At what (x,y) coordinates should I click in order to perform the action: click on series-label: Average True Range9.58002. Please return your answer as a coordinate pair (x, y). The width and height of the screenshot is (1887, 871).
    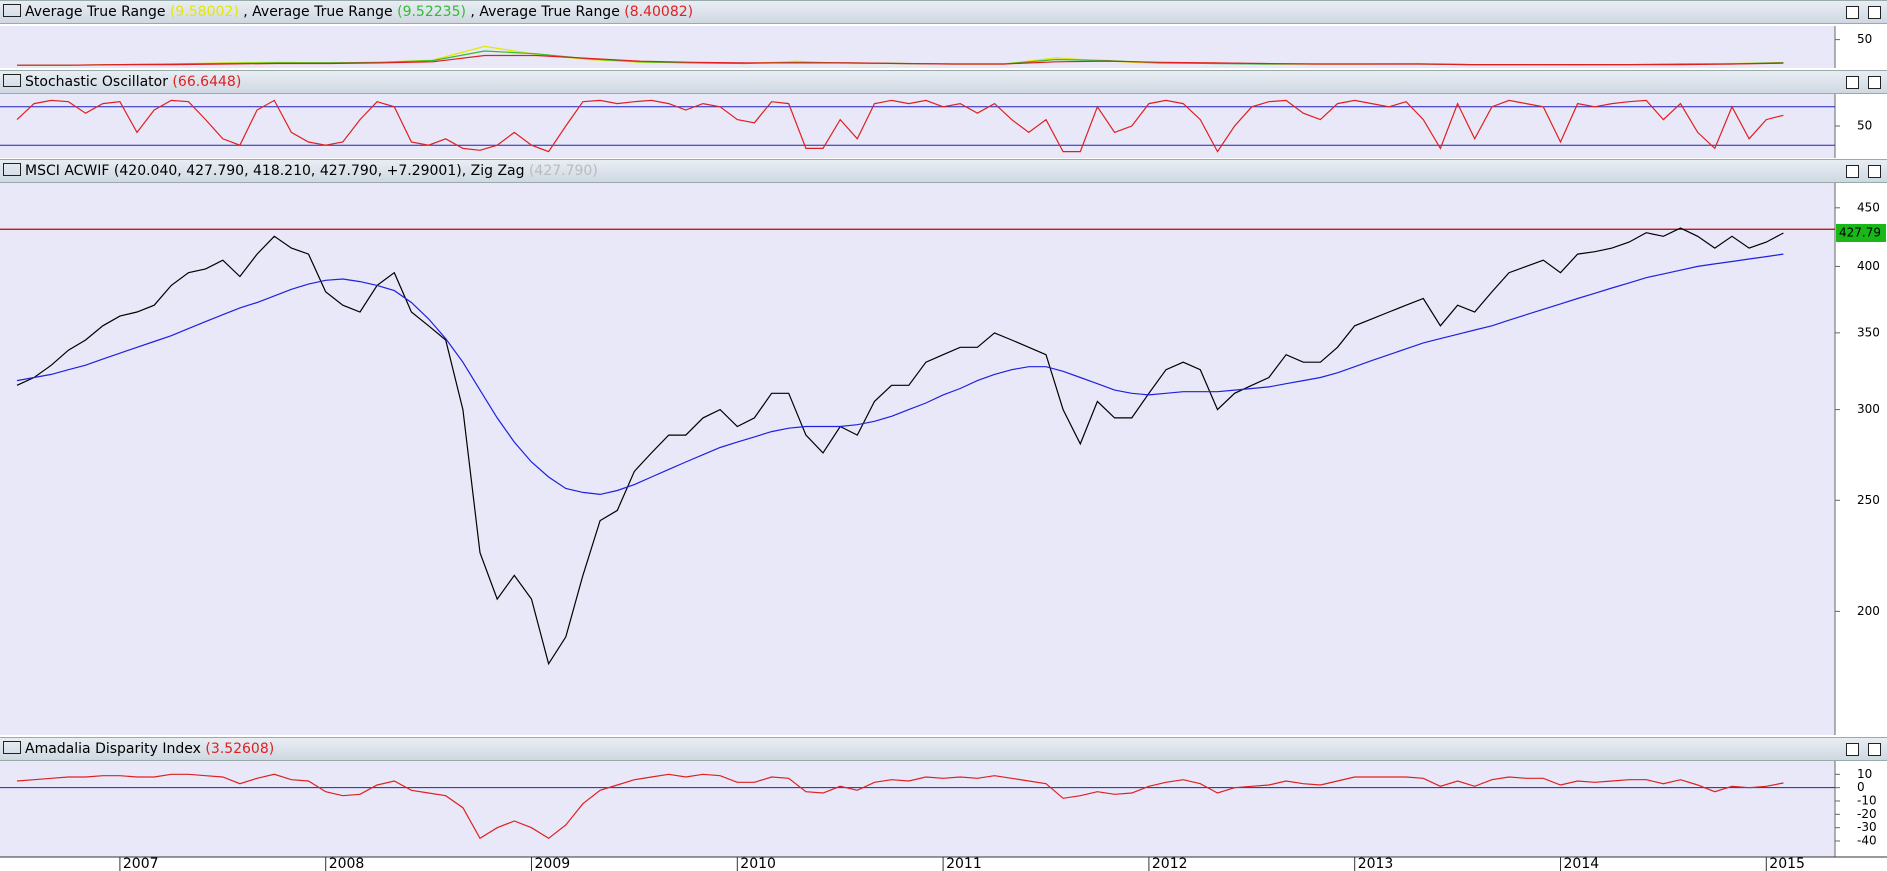
    Looking at the image, I should click on (132, 12).